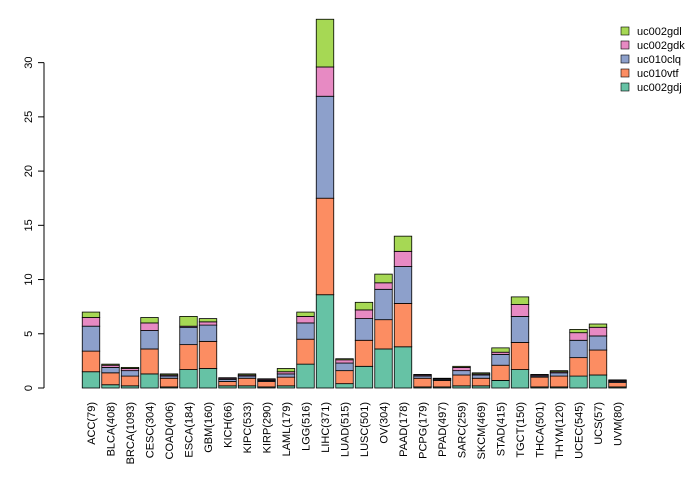 This screenshot has width=700, height=480. What do you see at coordinates (443, 429) in the screenshot?
I see `x-tick-label: PPAD(497)` at bounding box center [443, 429].